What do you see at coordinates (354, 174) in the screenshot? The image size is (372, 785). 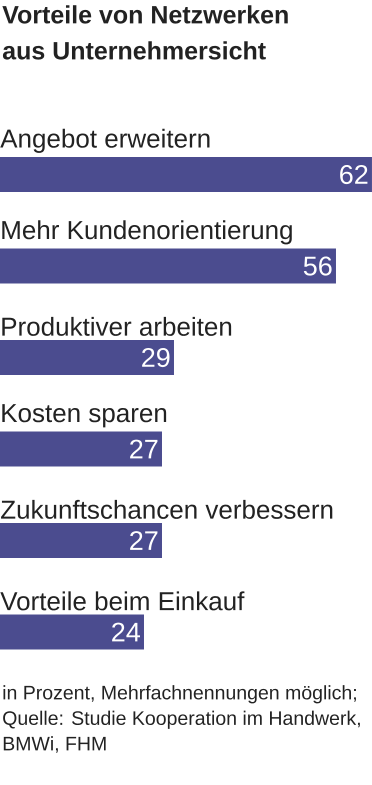 I see `data-label: 62` at bounding box center [354, 174].